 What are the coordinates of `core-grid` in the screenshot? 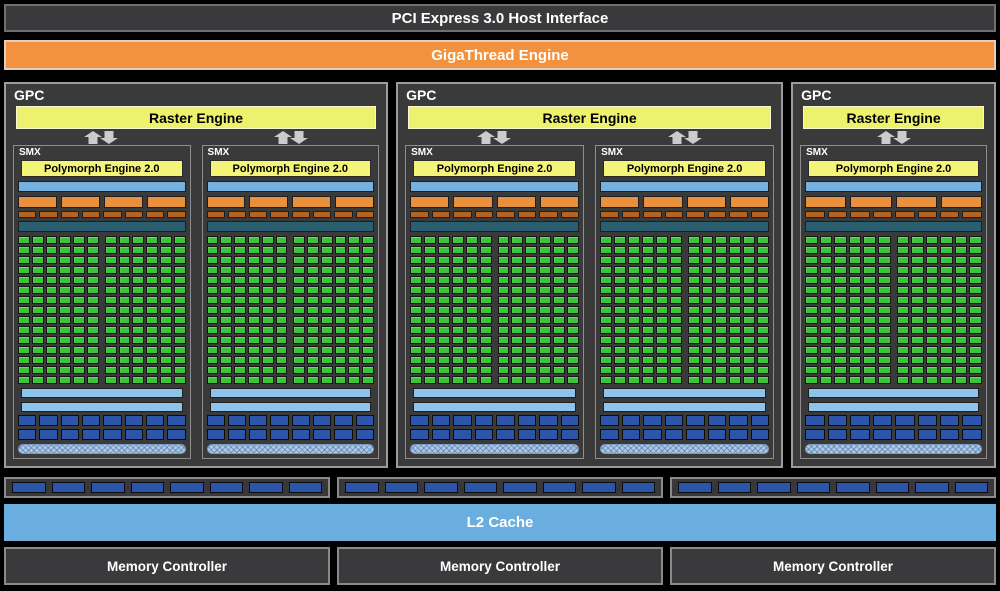 It's located at (495, 310).